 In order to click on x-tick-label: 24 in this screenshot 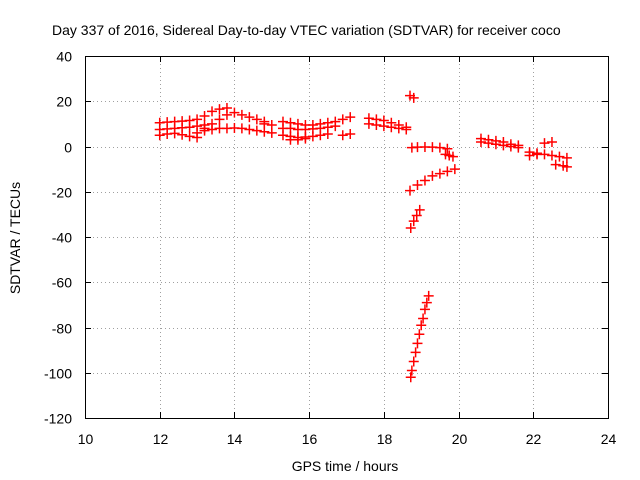, I will do `click(609, 439)`.